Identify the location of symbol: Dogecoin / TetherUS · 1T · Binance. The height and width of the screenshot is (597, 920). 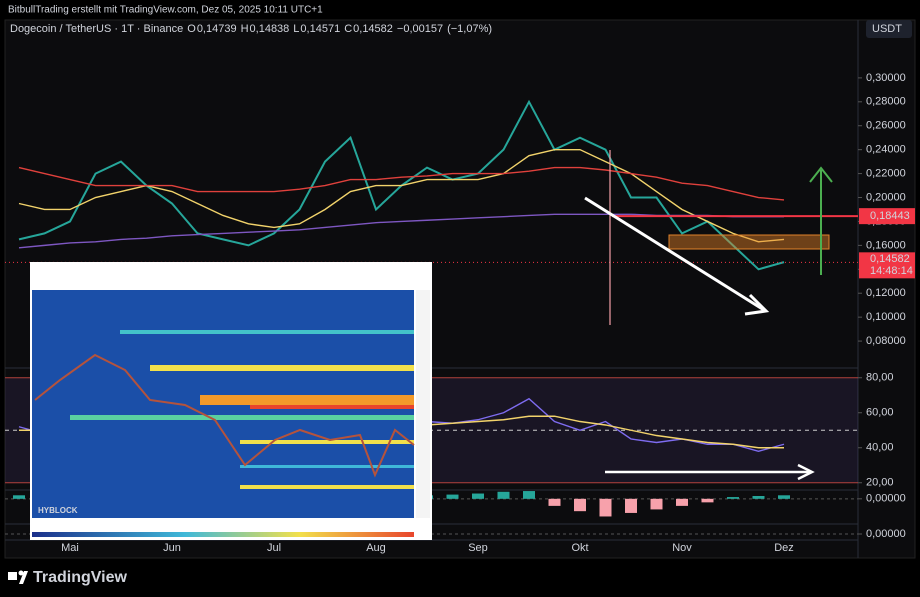
(96, 29).